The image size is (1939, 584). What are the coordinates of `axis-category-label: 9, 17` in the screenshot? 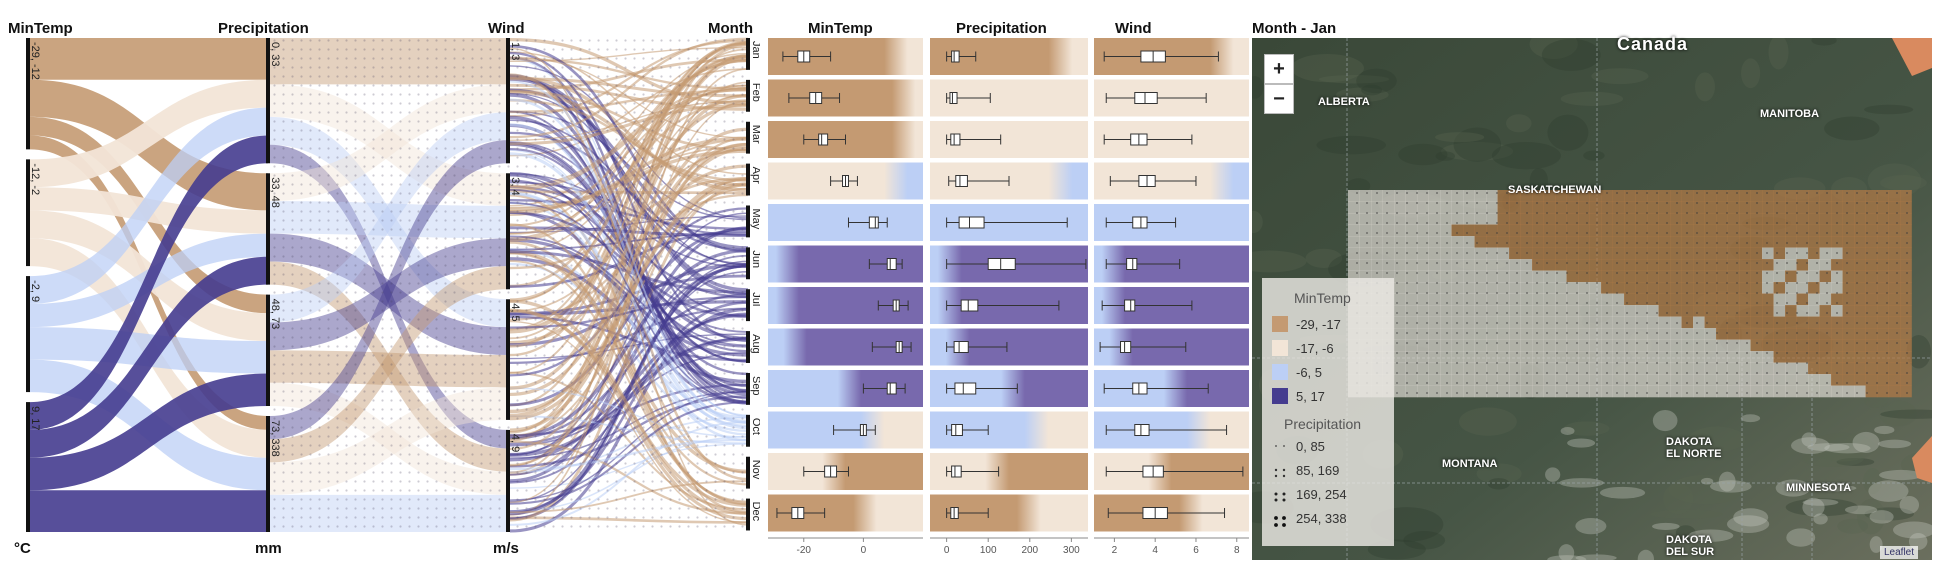 It's located at (35, 418).